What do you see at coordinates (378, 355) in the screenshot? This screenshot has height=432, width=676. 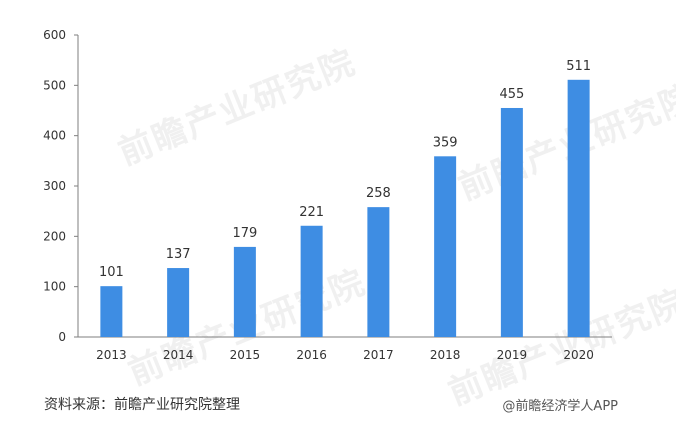 I see `x-tick-label-2017: 2017` at bounding box center [378, 355].